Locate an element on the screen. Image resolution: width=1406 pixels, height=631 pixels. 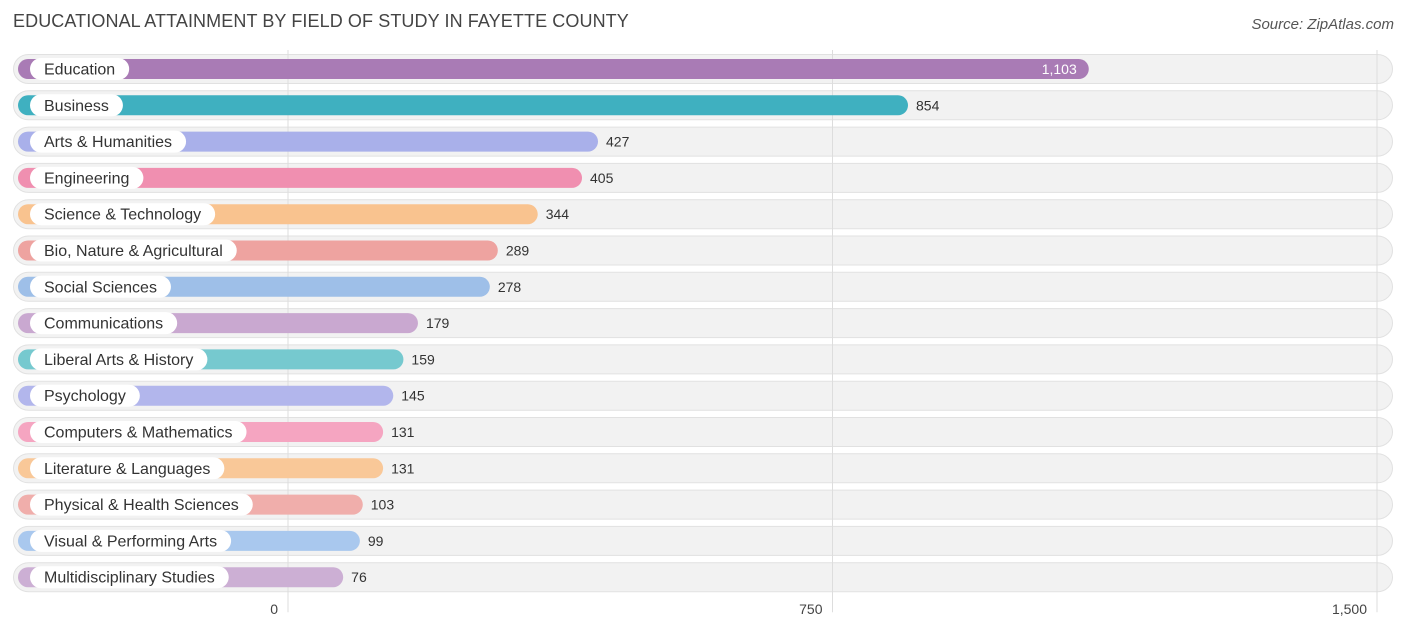
bar-category-label: Arts & Humanities is located at coordinates (108, 142).